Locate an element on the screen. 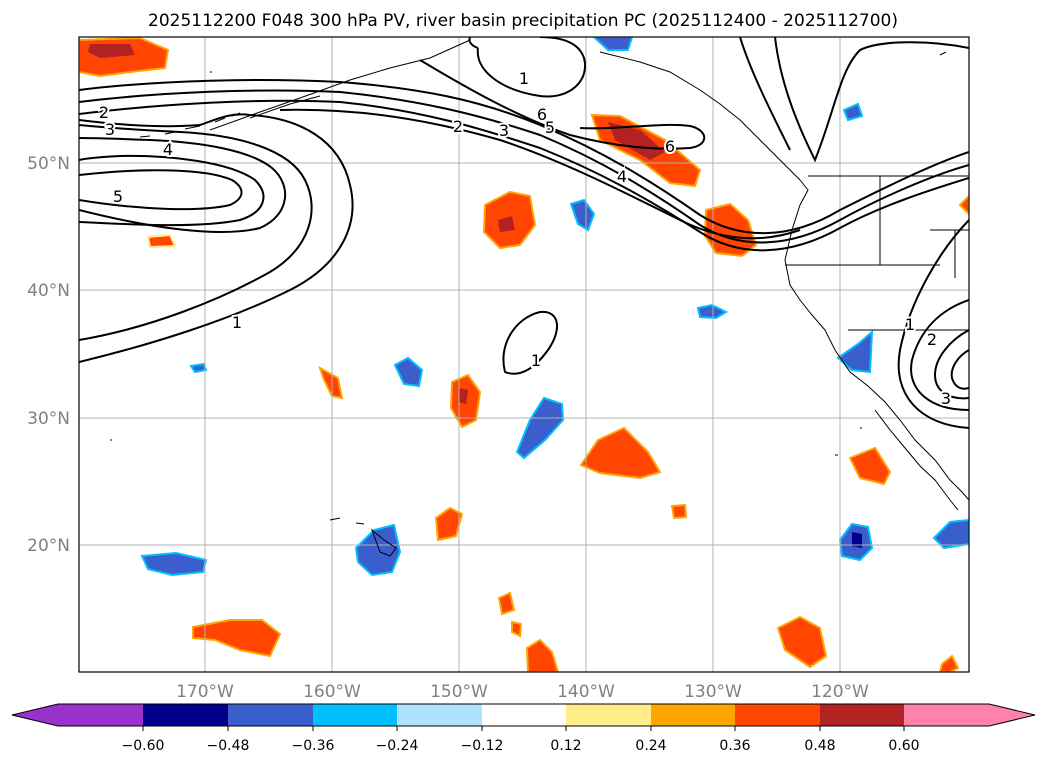 This screenshot has width=1047, height=769. lon-label: 150°W is located at coordinates (459, 692).